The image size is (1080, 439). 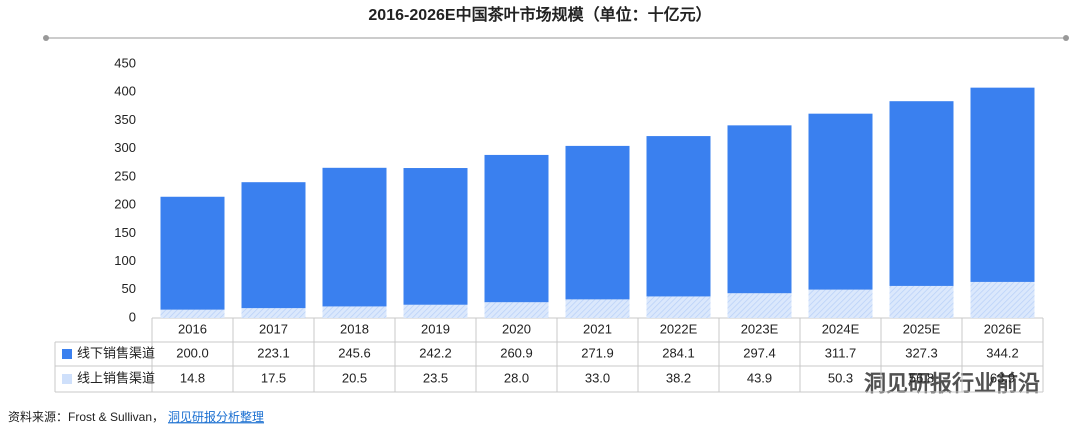 What do you see at coordinates (597, 352) in the screenshot?
I see `table-value: 271.9` at bounding box center [597, 352].